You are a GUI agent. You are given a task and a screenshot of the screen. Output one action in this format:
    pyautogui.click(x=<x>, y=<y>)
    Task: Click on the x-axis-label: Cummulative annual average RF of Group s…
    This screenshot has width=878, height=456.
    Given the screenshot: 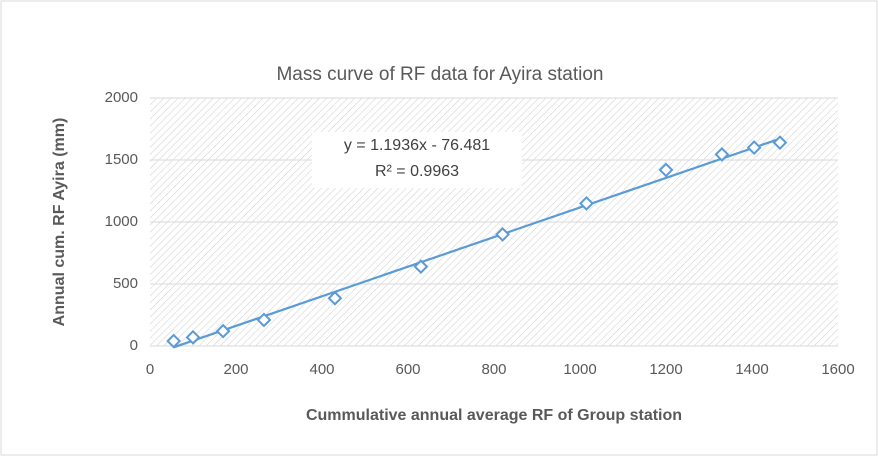 What is the action you would take?
    pyautogui.click(x=494, y=415)
    